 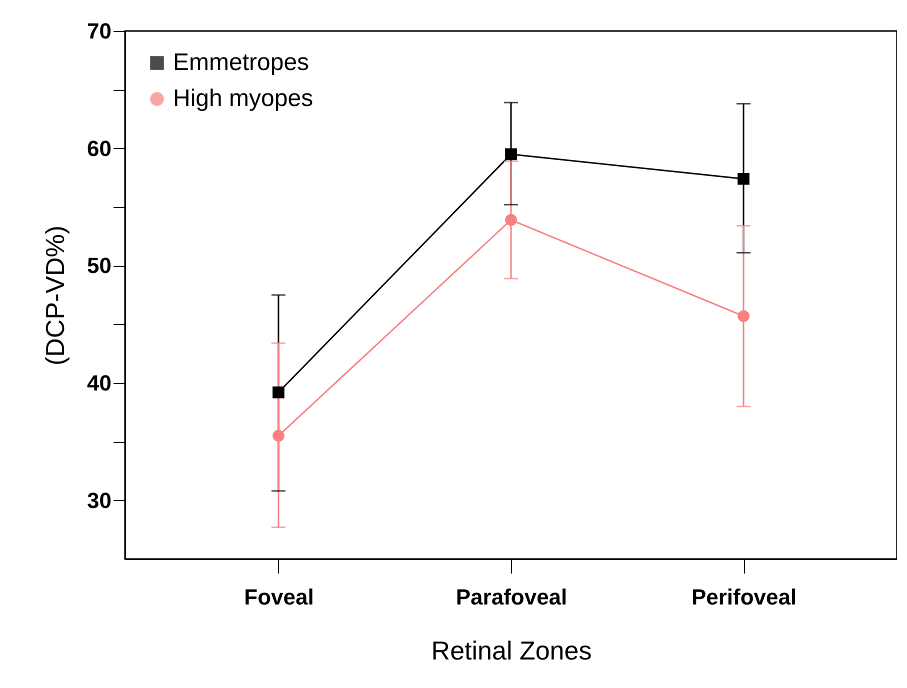 What do you see at coordinates (99, 500) in the screenshot?
I see `y-tick-label: 30` at bounding box center [99, 500].